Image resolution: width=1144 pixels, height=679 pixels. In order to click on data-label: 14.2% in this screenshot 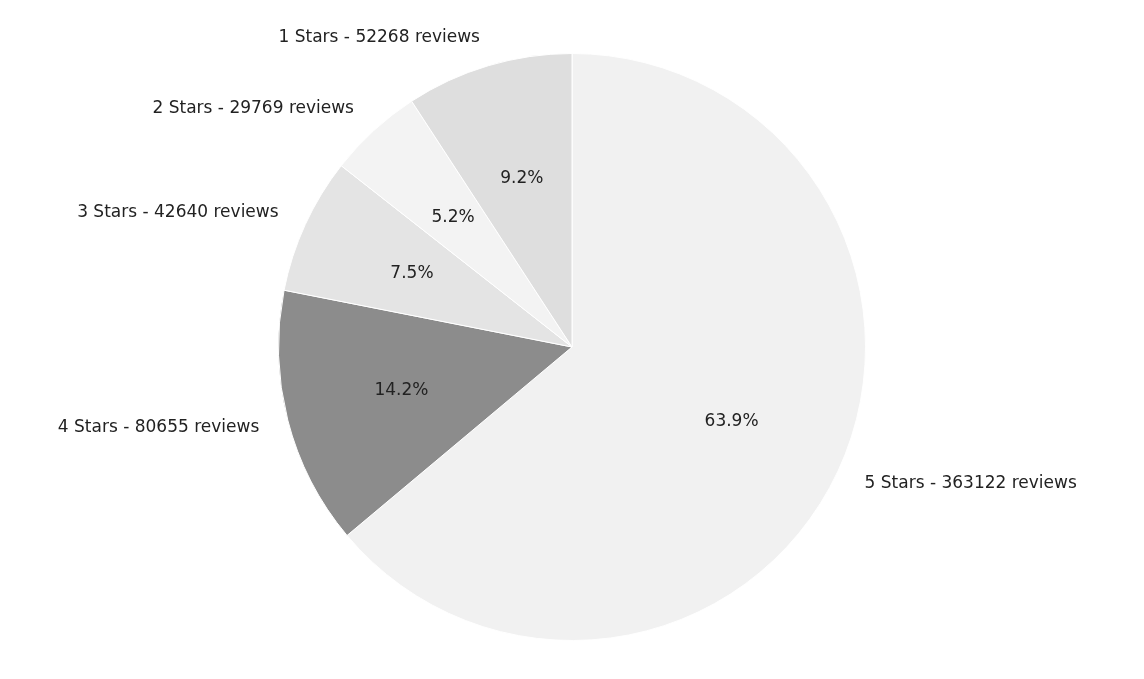, I will do `click(401, 389)`.